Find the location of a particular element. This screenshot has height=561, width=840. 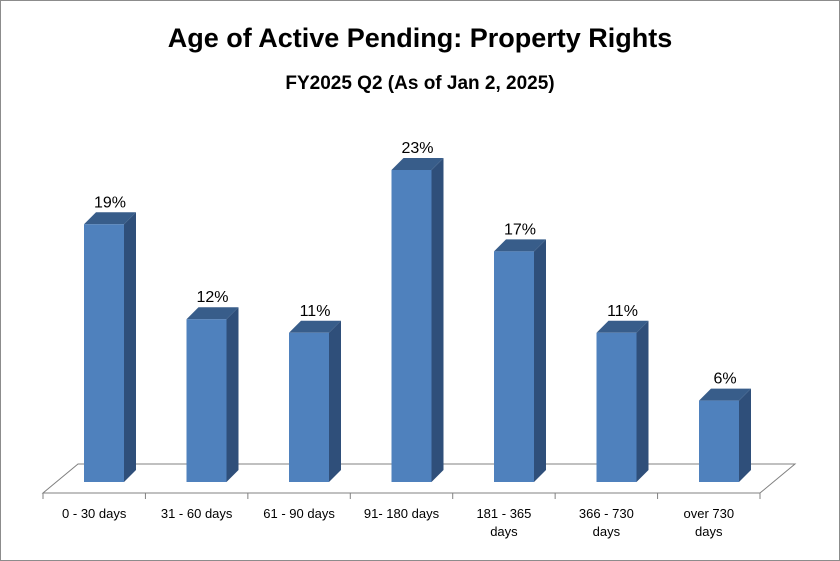

data-label: 23% is located at coordinates (417, 148).